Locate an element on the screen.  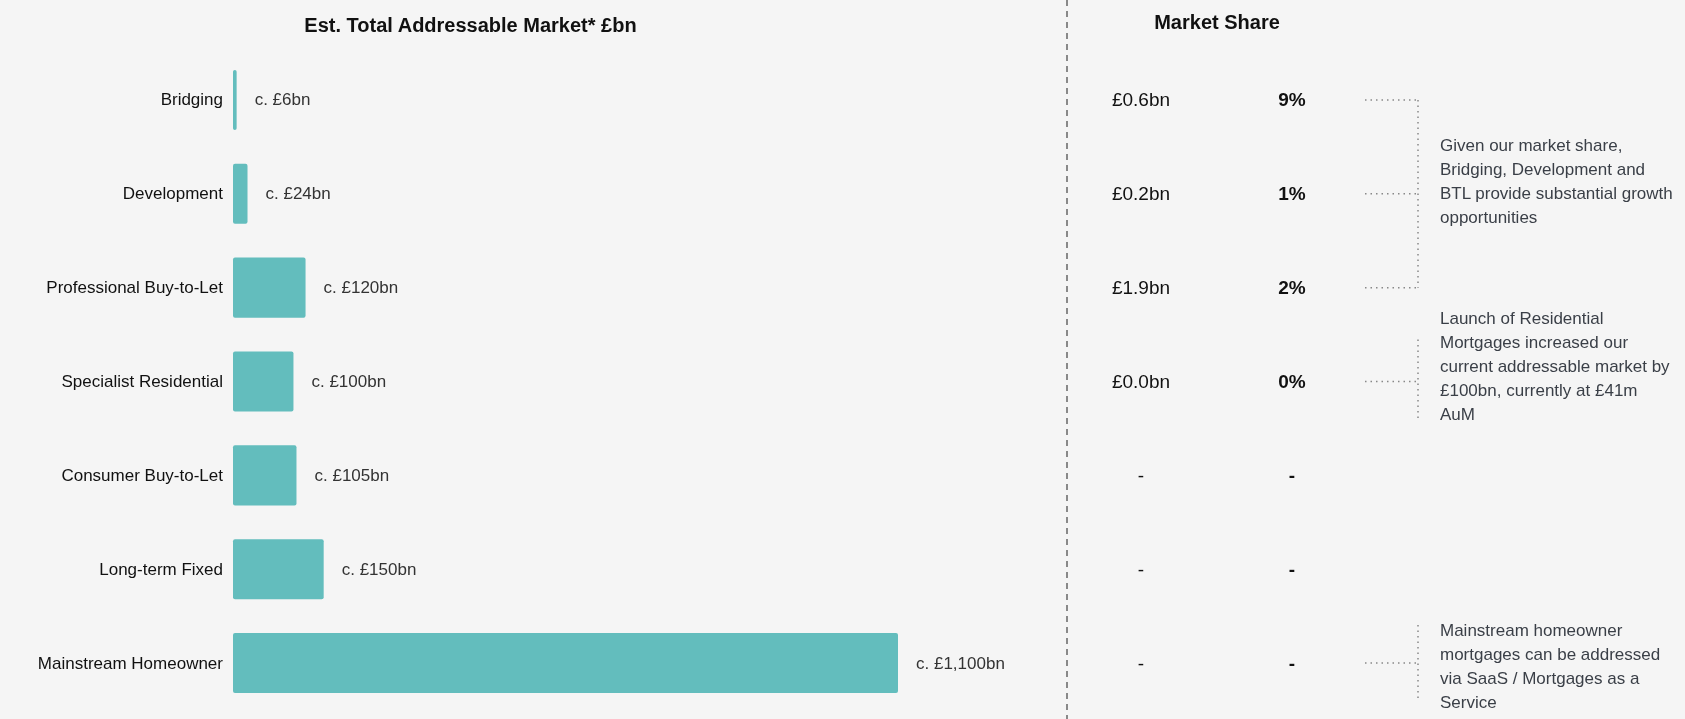
data-label: c. £1,100bn is located at coordinates (960, 663).